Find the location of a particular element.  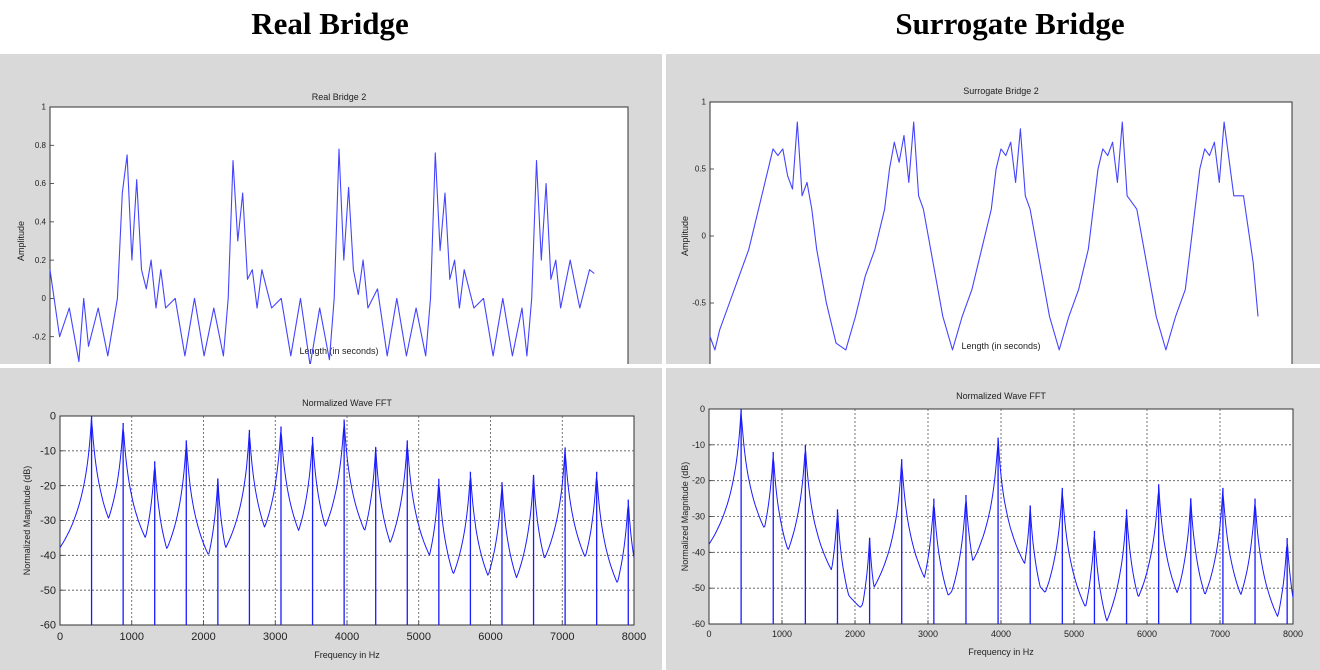

y-tick-label: 0.6 is located at coordinates (41, 183).